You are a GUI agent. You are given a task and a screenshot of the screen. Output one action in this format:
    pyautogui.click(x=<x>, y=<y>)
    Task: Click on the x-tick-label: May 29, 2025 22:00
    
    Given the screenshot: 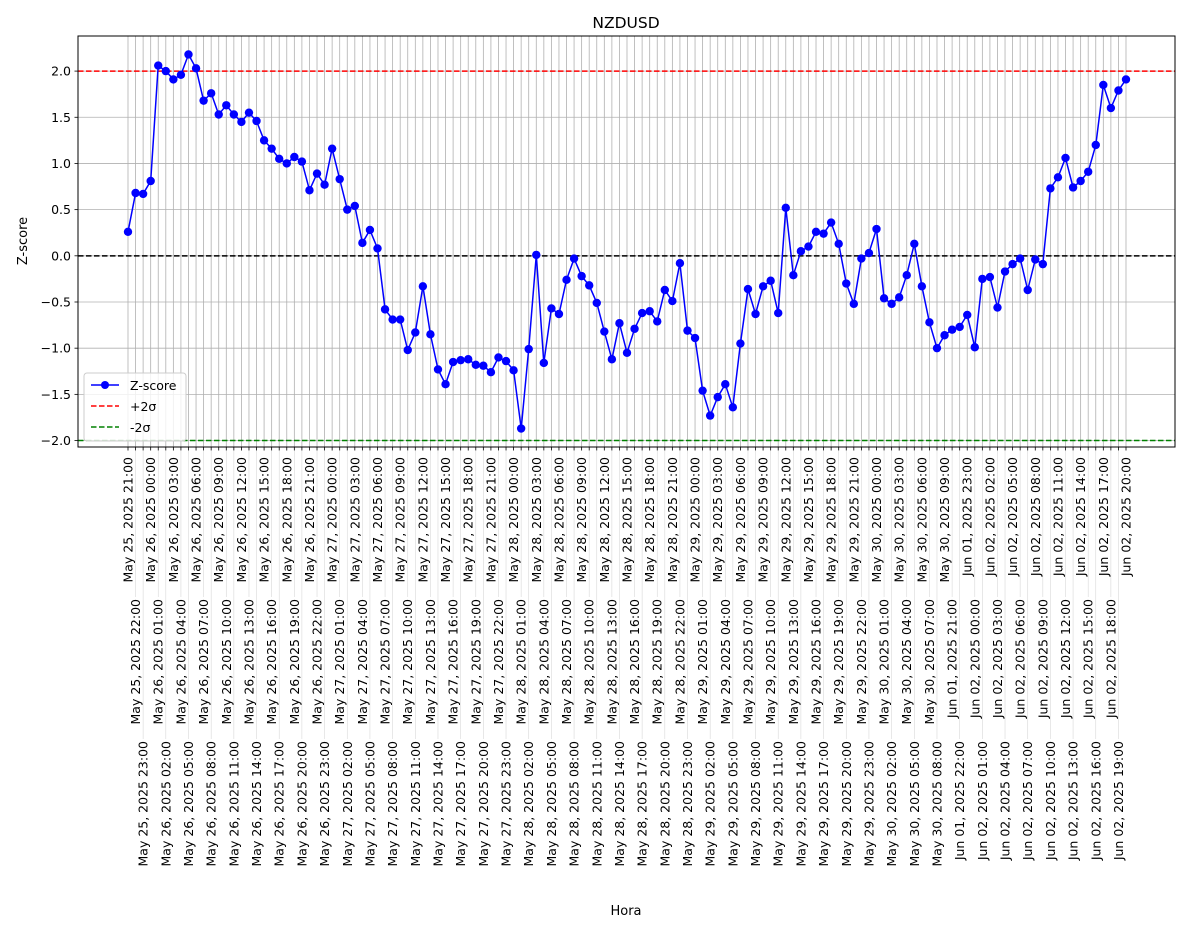 What is the action you would take?
    pyautogui.click(x=861, y=662)
    